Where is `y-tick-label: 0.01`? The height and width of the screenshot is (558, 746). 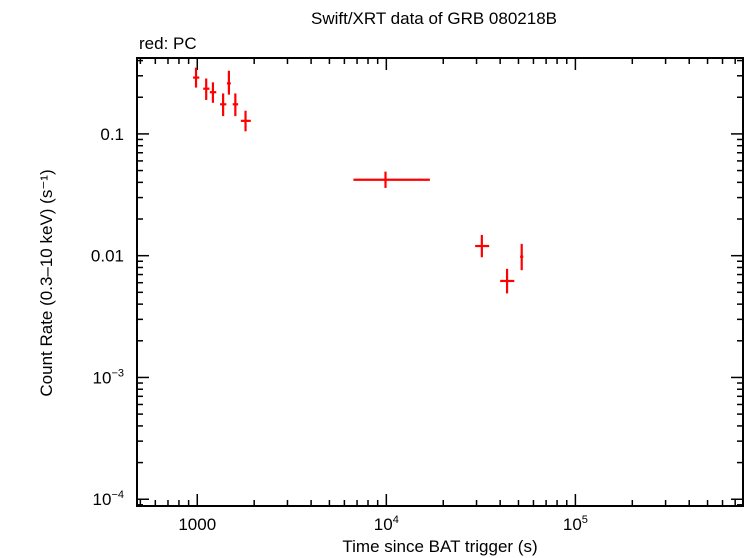
y-tick-label: 0.01 is located at coordinates (107, 256).